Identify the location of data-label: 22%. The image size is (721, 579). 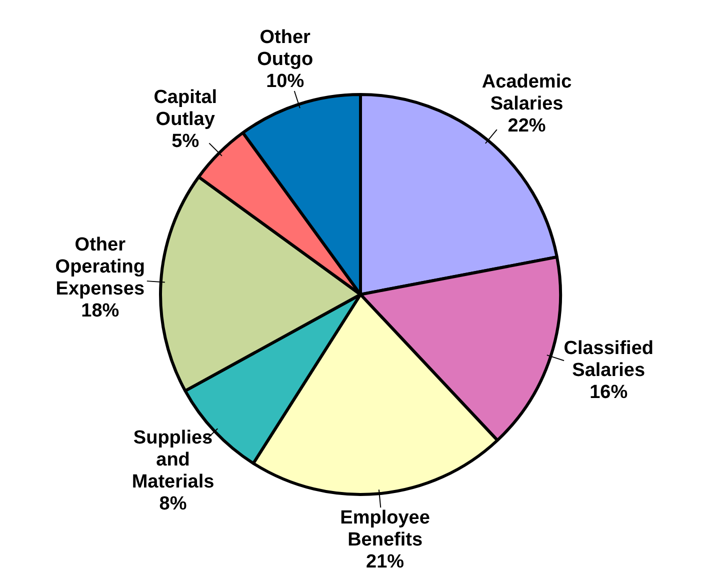
(527, 125).